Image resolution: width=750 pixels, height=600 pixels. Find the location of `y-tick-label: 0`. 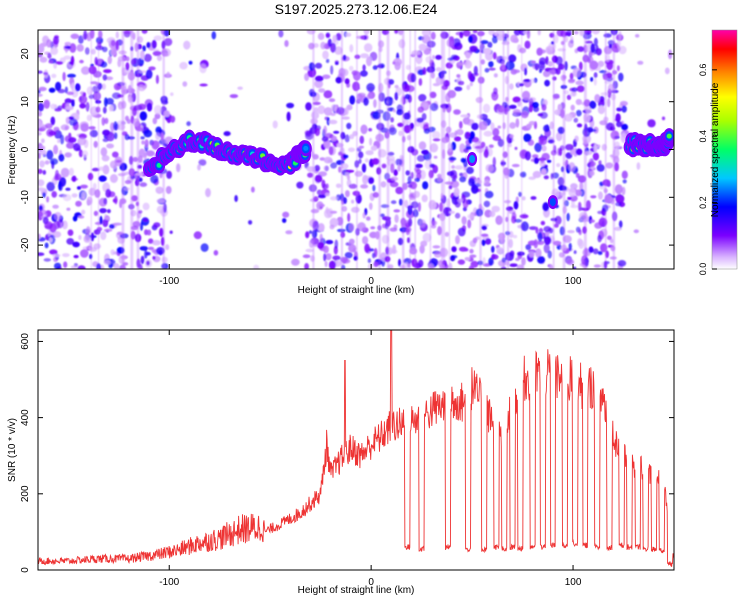

y-tick-label: 0 is located at coordinates (25, 149).